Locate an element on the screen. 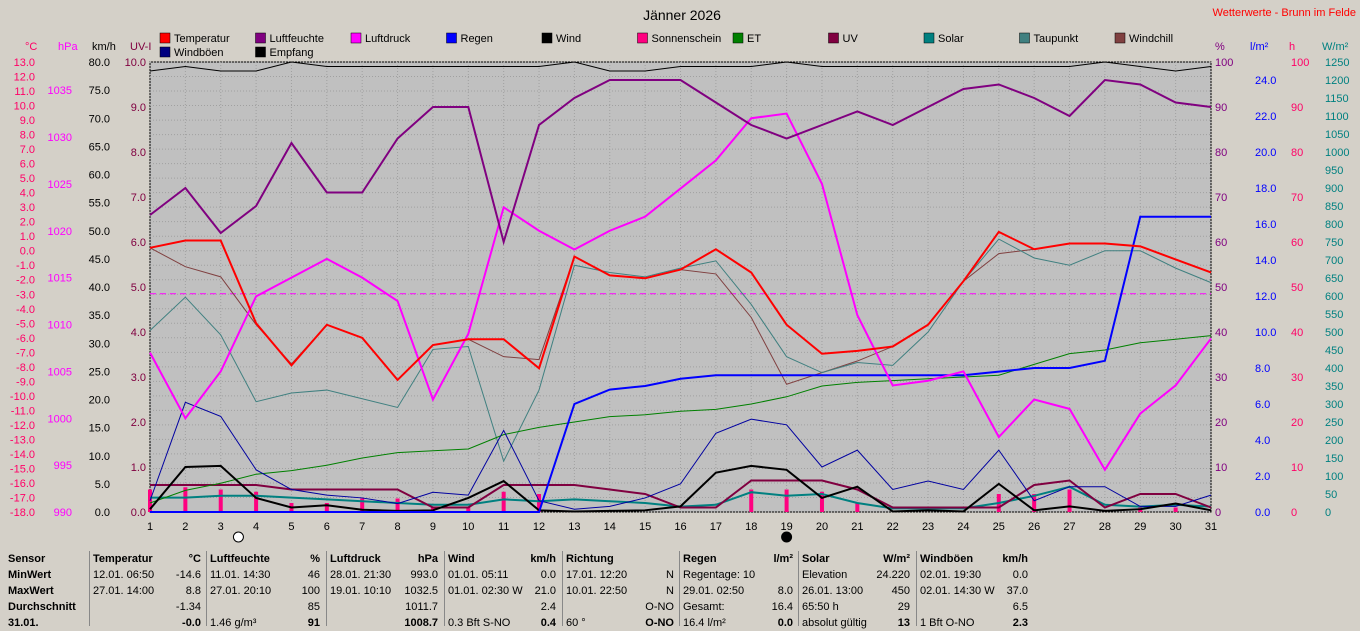 The height and width of the screenshot is (631, 1360). table-cell-label: 60 ° is located at coordinates (576, 623).